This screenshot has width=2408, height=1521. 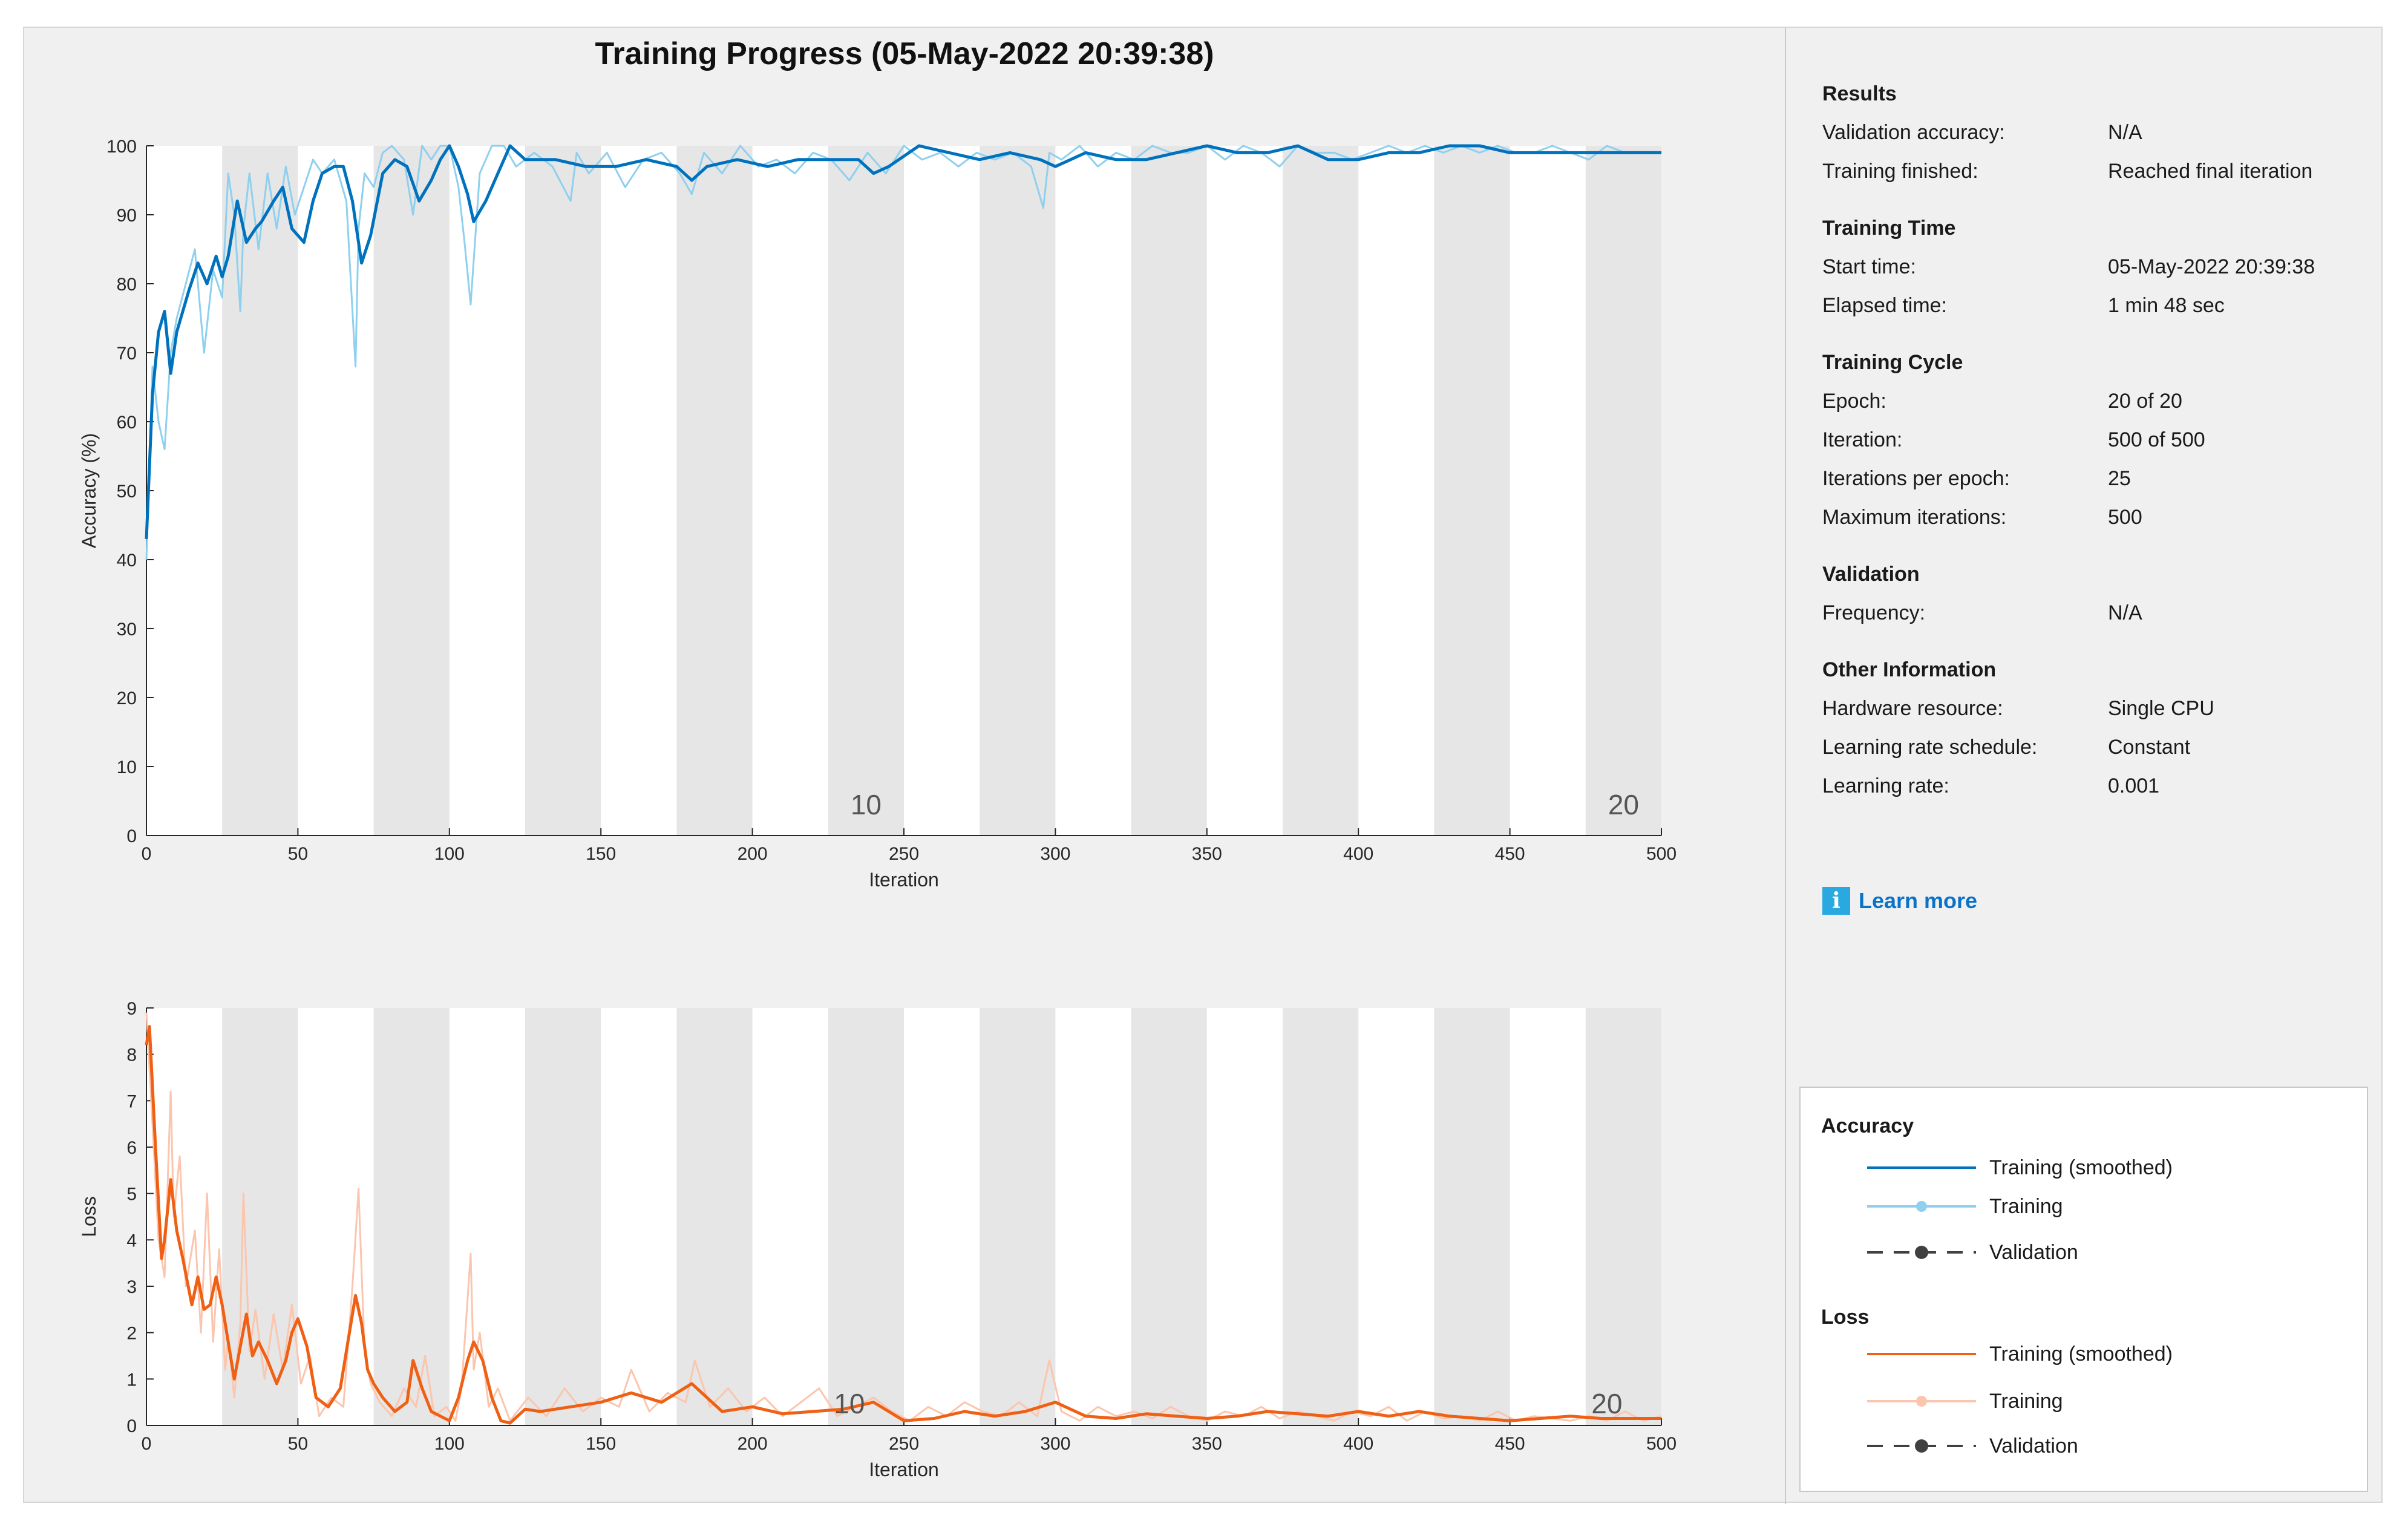 What do you see at coordinates (1921, 1401) in the screenshot?
I see `legend-loss-training-swatch` at bounding box center [1921, 1401].